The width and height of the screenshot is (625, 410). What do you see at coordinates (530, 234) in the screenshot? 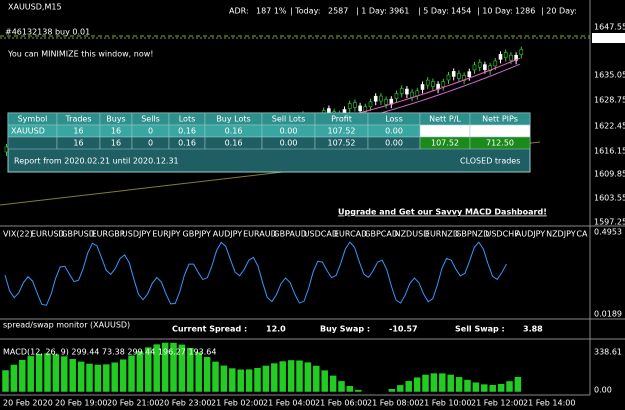
I see `pair-label: AUDJPY` at bounding box center [530, 234].